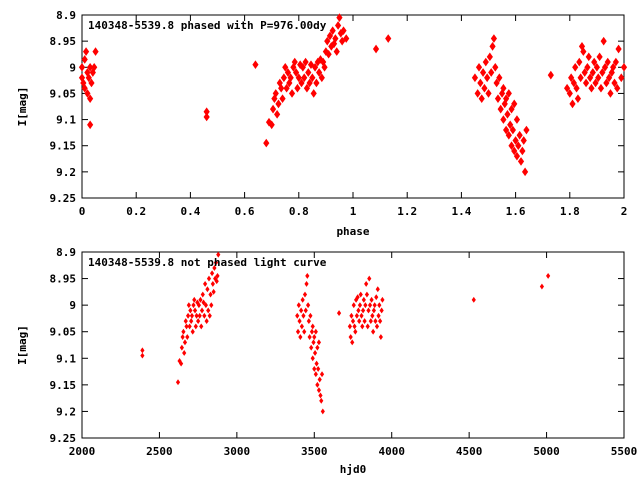 The image size is (640, 485). Describe the element at coordinates (72, 67) in the screenshot. I see `y-tick-label: 9` at that location.